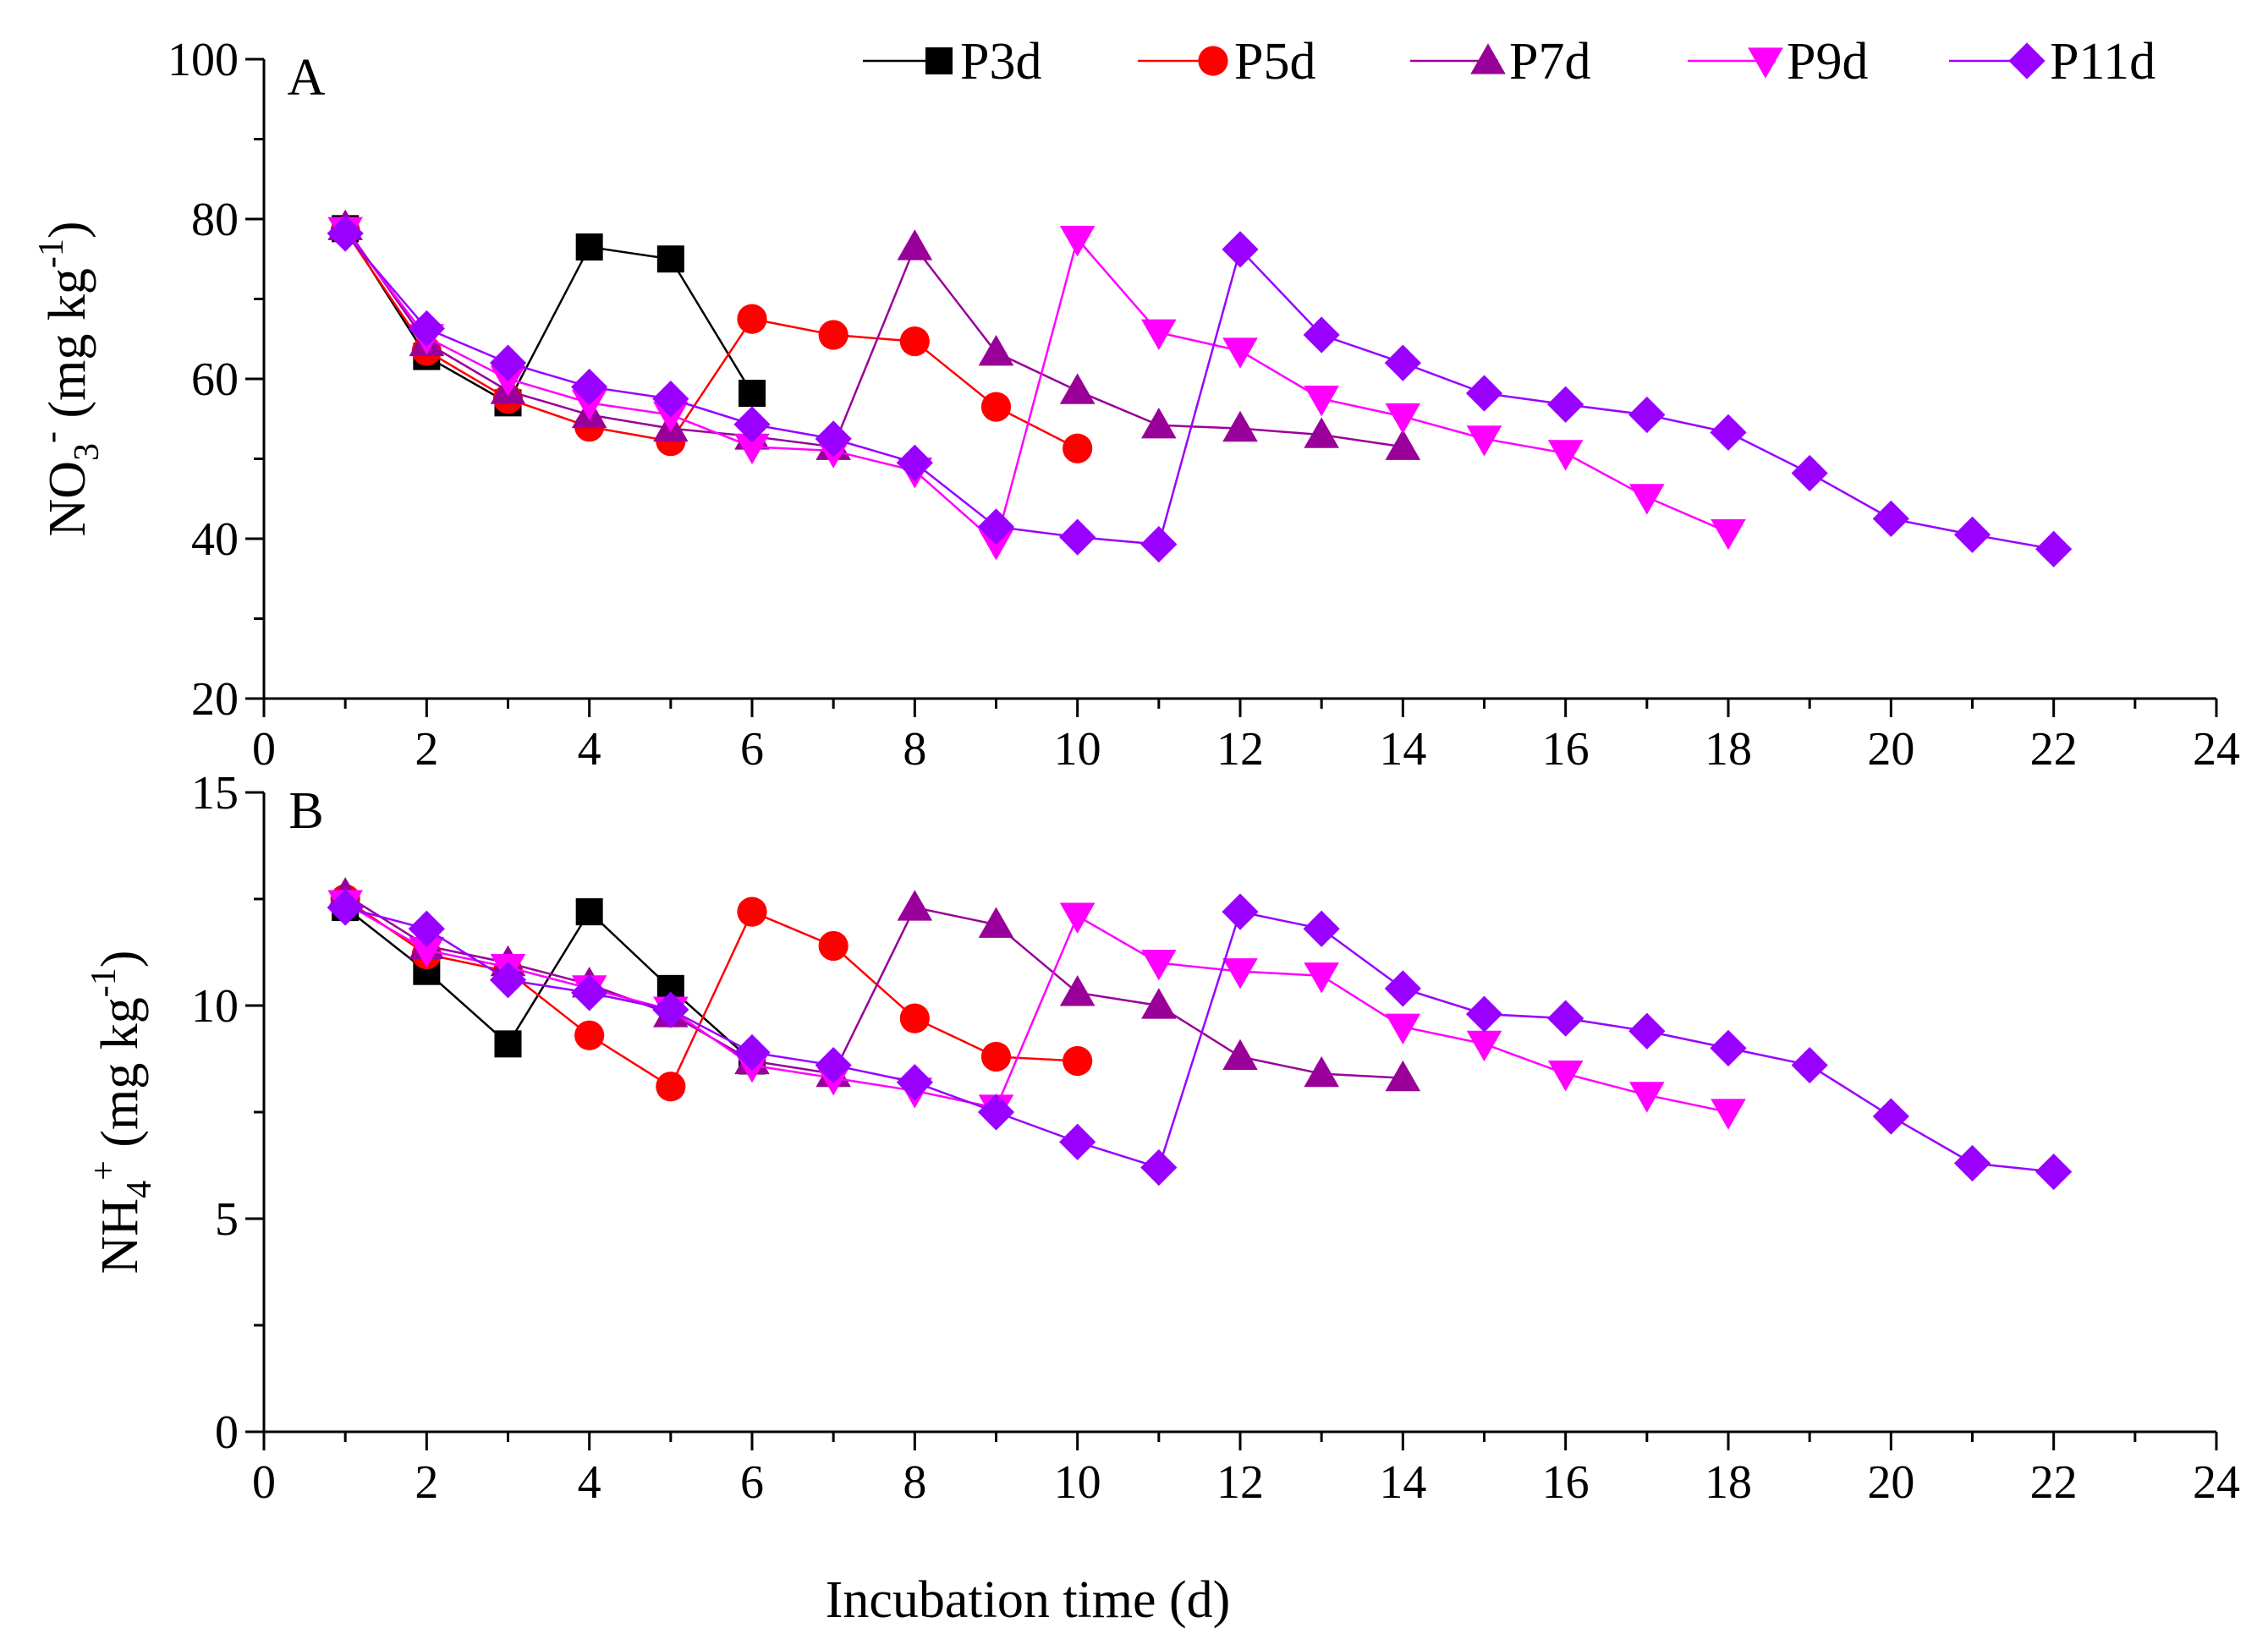  Describe the element at coordinates (2054, 1482) in the screenshot. I see `panel-b-x-tick-label: 22` at that location.